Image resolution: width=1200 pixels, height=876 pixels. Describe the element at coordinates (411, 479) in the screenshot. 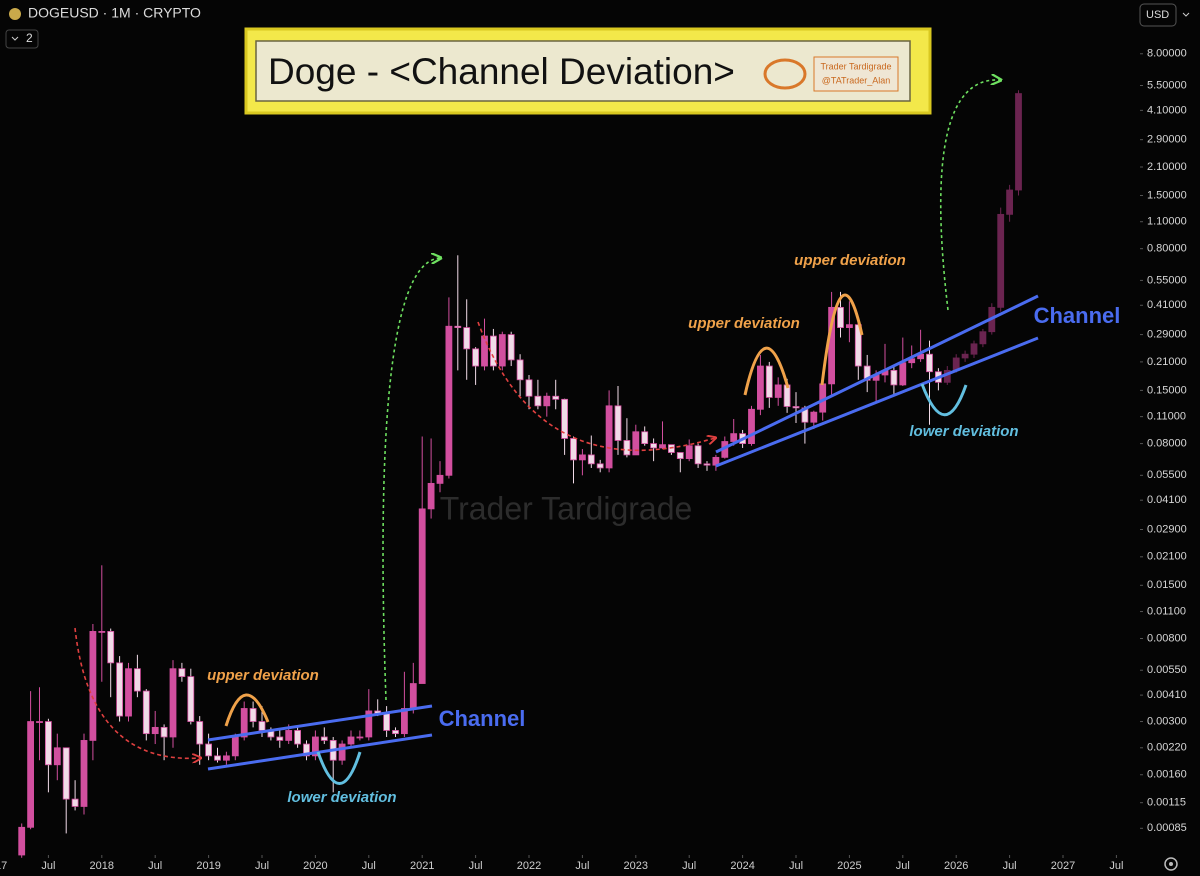

I see `projection-arrow` at that location.